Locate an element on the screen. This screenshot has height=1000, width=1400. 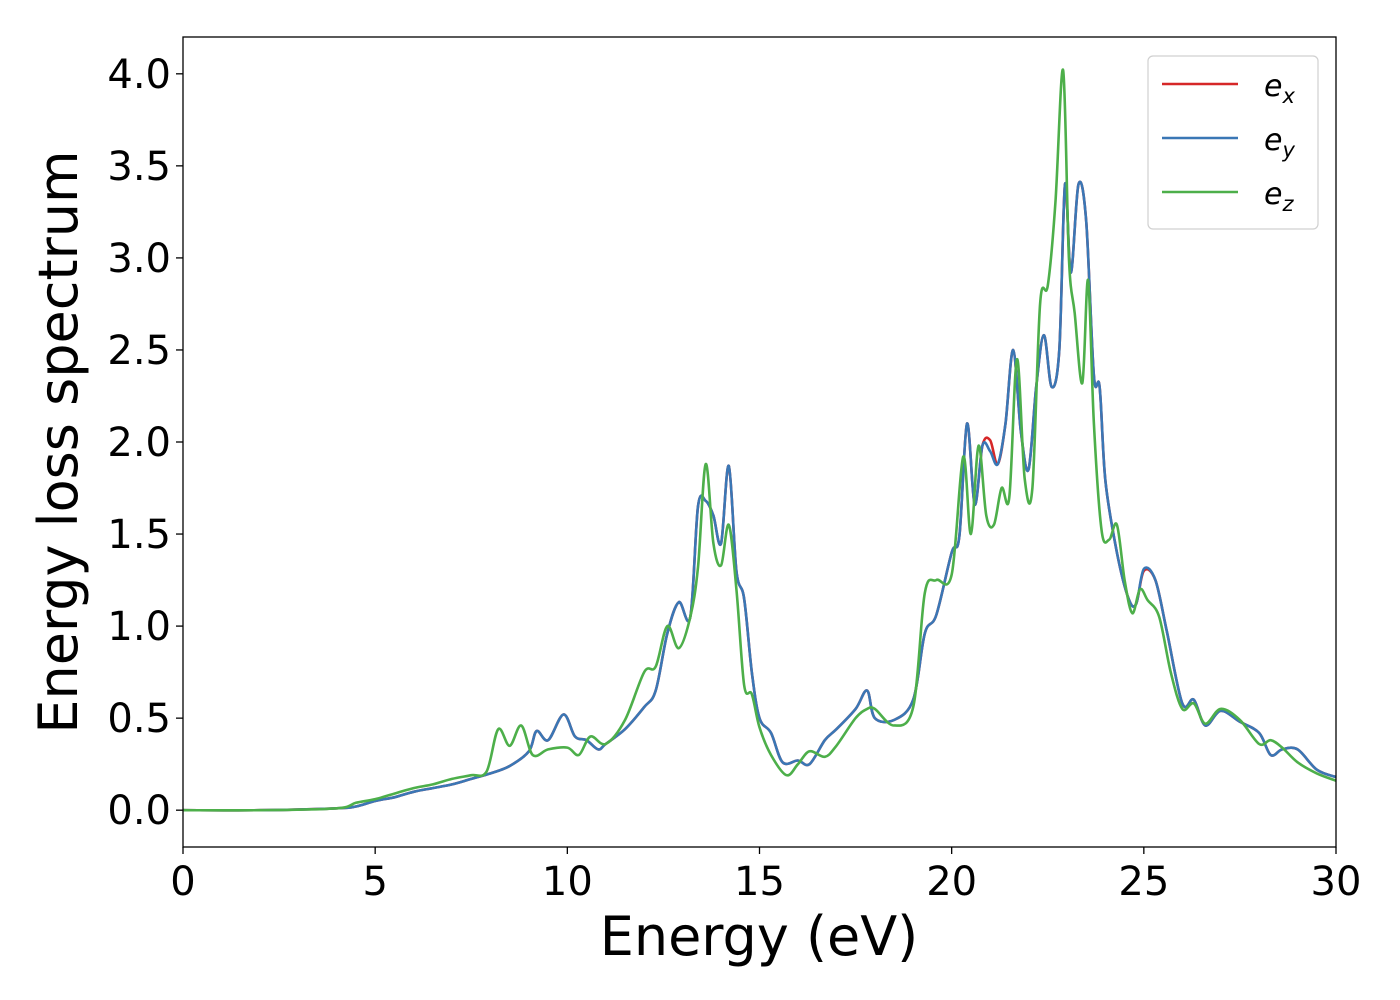
y-tick-label: 1.5 is located at coordinates (139, 535).